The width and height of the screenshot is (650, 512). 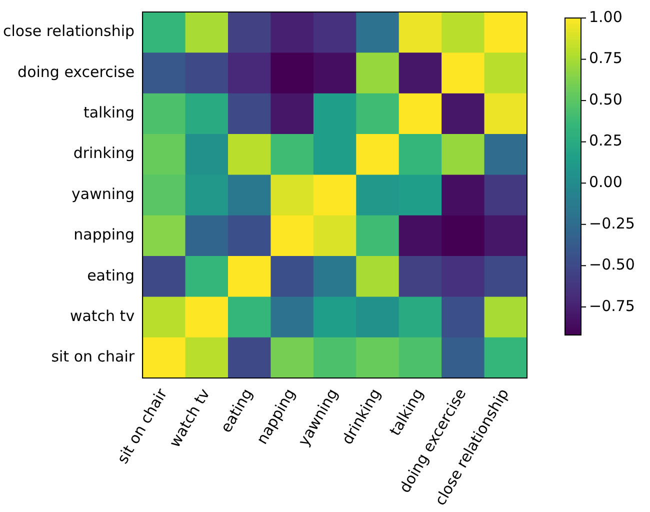 I want to click on y-tick-label: napping, so click(x=104, y=235).